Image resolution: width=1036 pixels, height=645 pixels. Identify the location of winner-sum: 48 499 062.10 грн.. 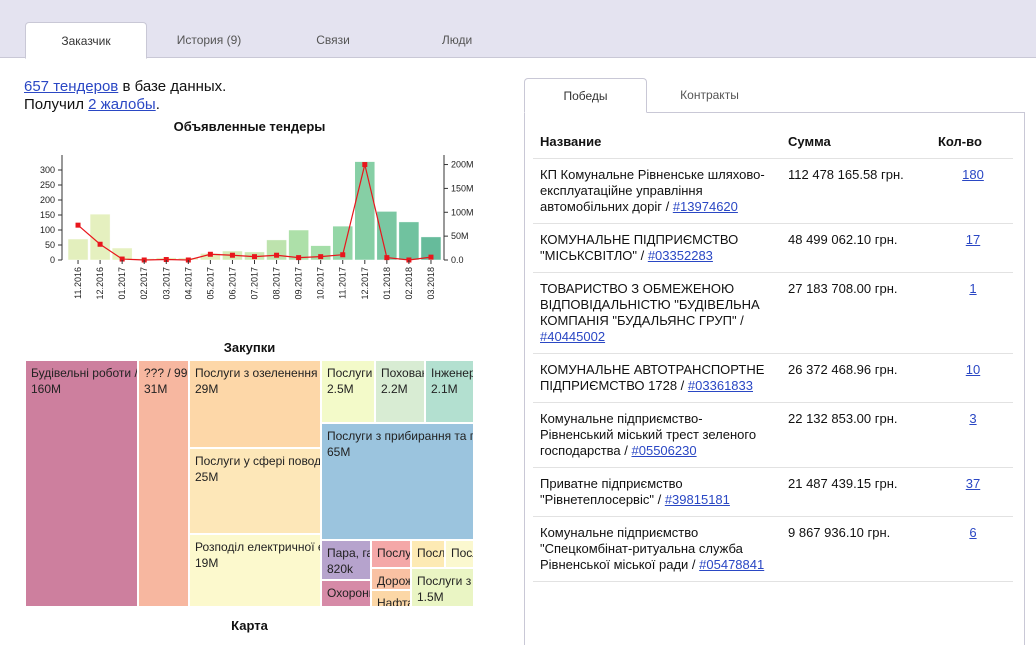
(856, 248).